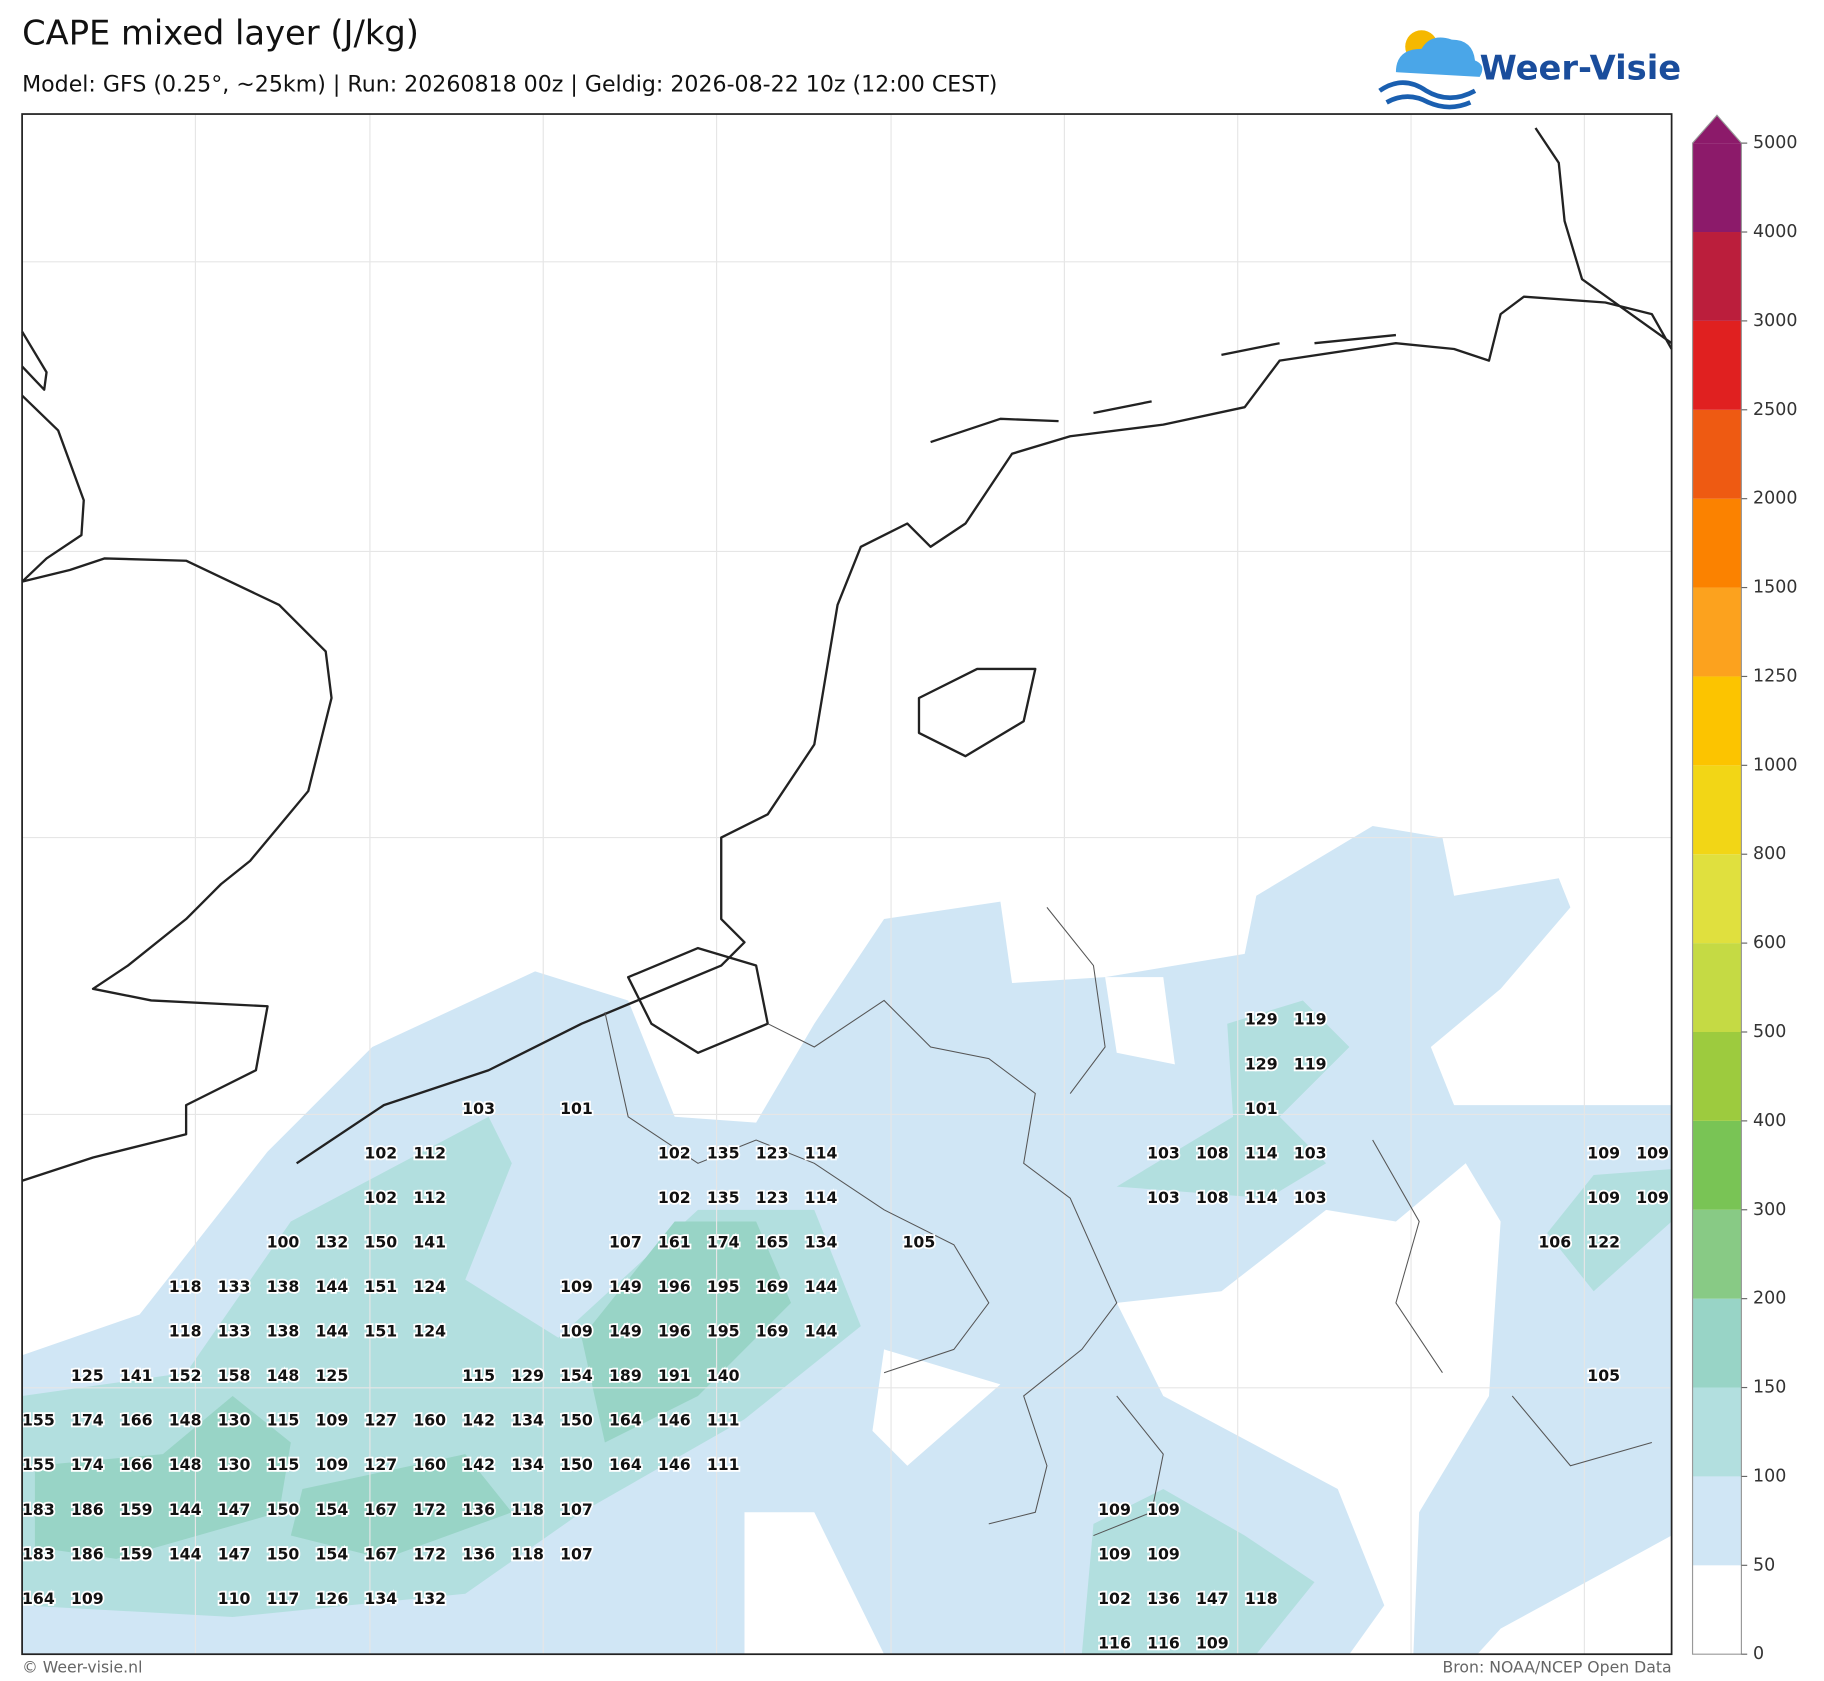 Image resolution: width=1824 pixels, height=1681 pixels. What do you see at coordinates (1557, 1667) in the screenshot?
I see `footer-source: Bron: NOAA/NCEP Open Data` at bounding box center [1557, 1667].